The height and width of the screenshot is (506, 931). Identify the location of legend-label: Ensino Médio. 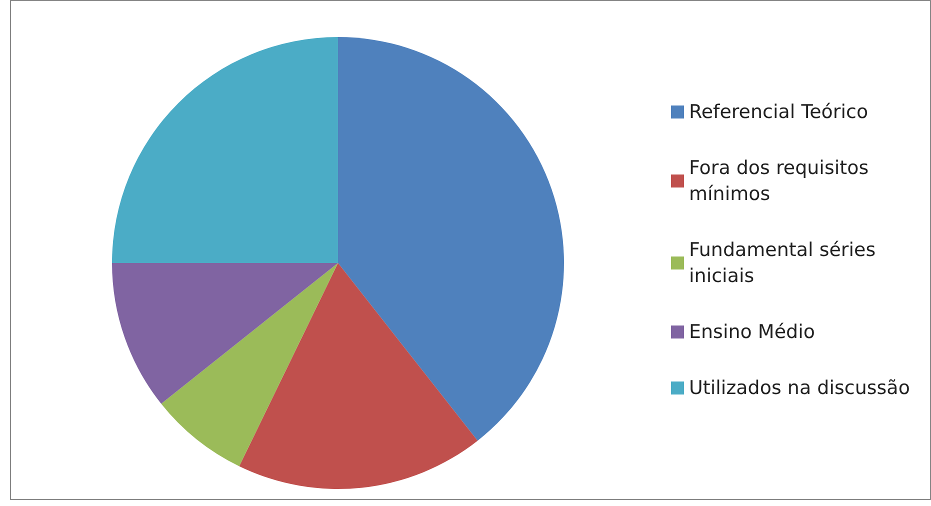
(752, 332).